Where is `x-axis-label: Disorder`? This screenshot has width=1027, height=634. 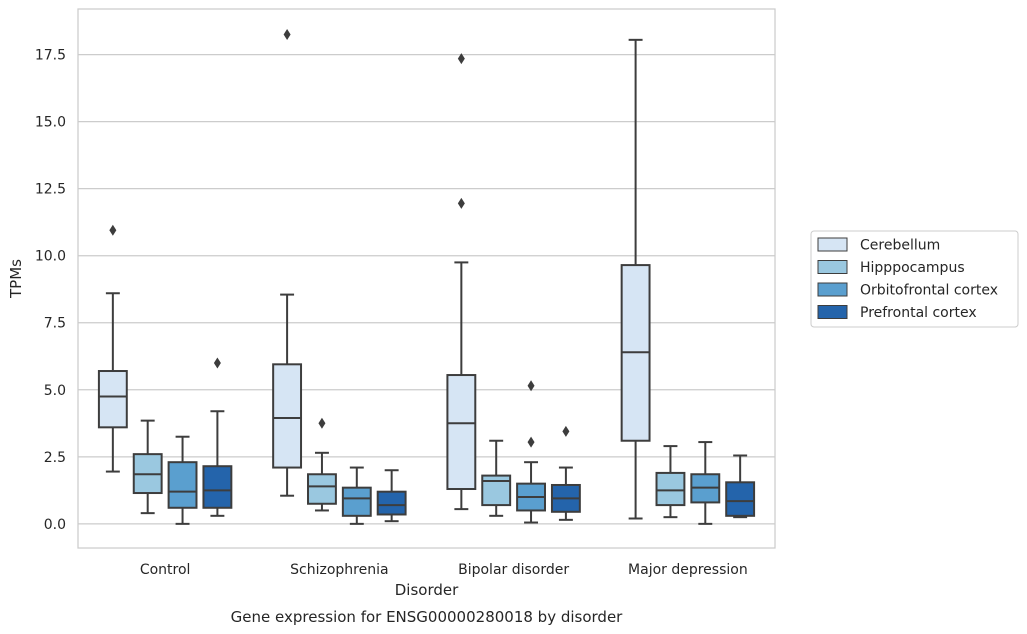
x-axis-label: Disorder is located at coordinates (427, 590).